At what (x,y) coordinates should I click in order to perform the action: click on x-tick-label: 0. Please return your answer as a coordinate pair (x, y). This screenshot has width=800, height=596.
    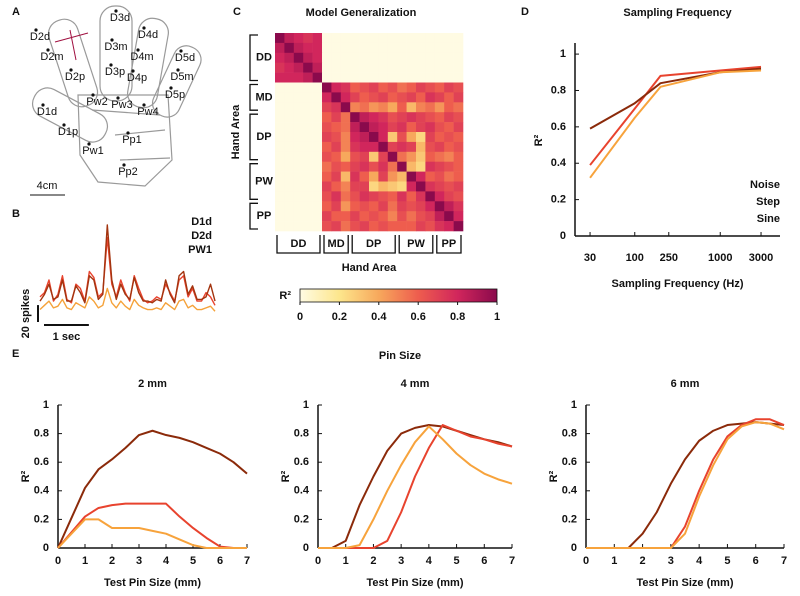
    Looking at the image, I should click on (586, 561).